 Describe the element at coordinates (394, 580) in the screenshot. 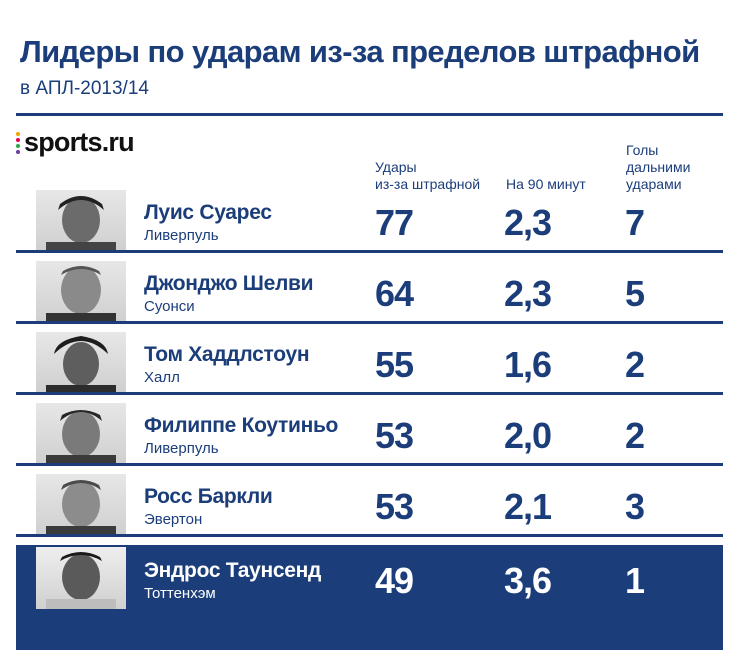

I see `stat-shots: 49` at that location.